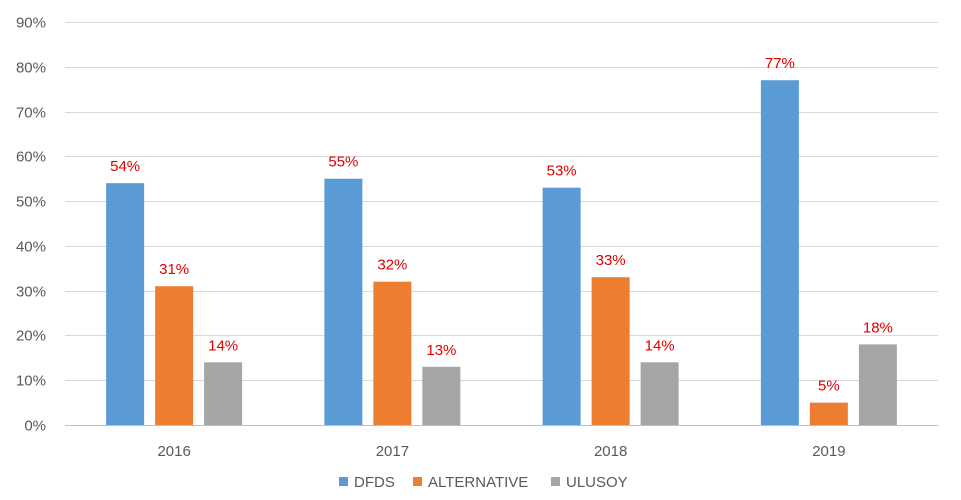 The image size is (961, 500). Describe the element at coordinates (478, 482) in the screenshot. I see `legend-label: ALTERNATIVE` at that location.